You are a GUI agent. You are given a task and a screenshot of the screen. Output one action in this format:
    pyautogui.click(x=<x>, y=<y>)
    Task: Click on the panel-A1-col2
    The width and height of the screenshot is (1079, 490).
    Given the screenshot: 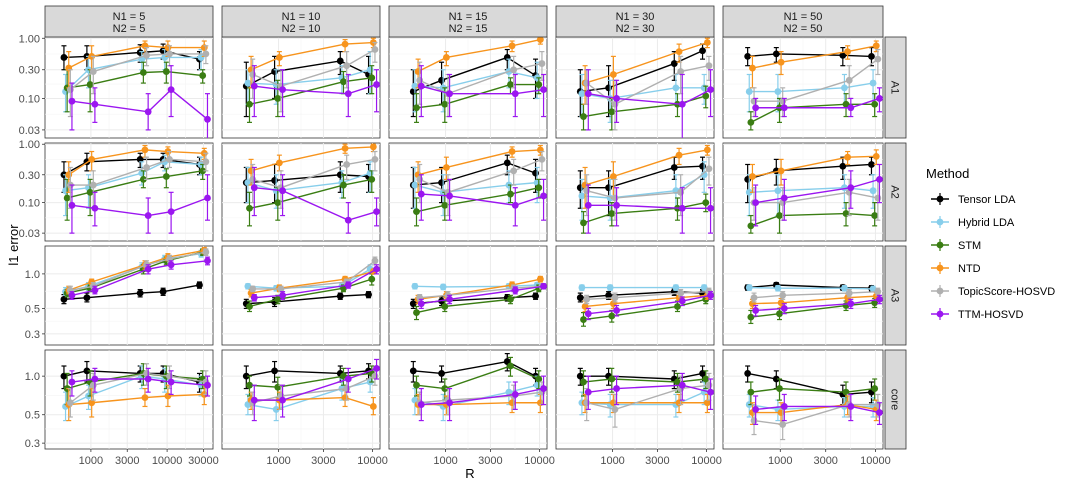 What is the action you would take?
    pyautogui.click(x=301, y=87)
    